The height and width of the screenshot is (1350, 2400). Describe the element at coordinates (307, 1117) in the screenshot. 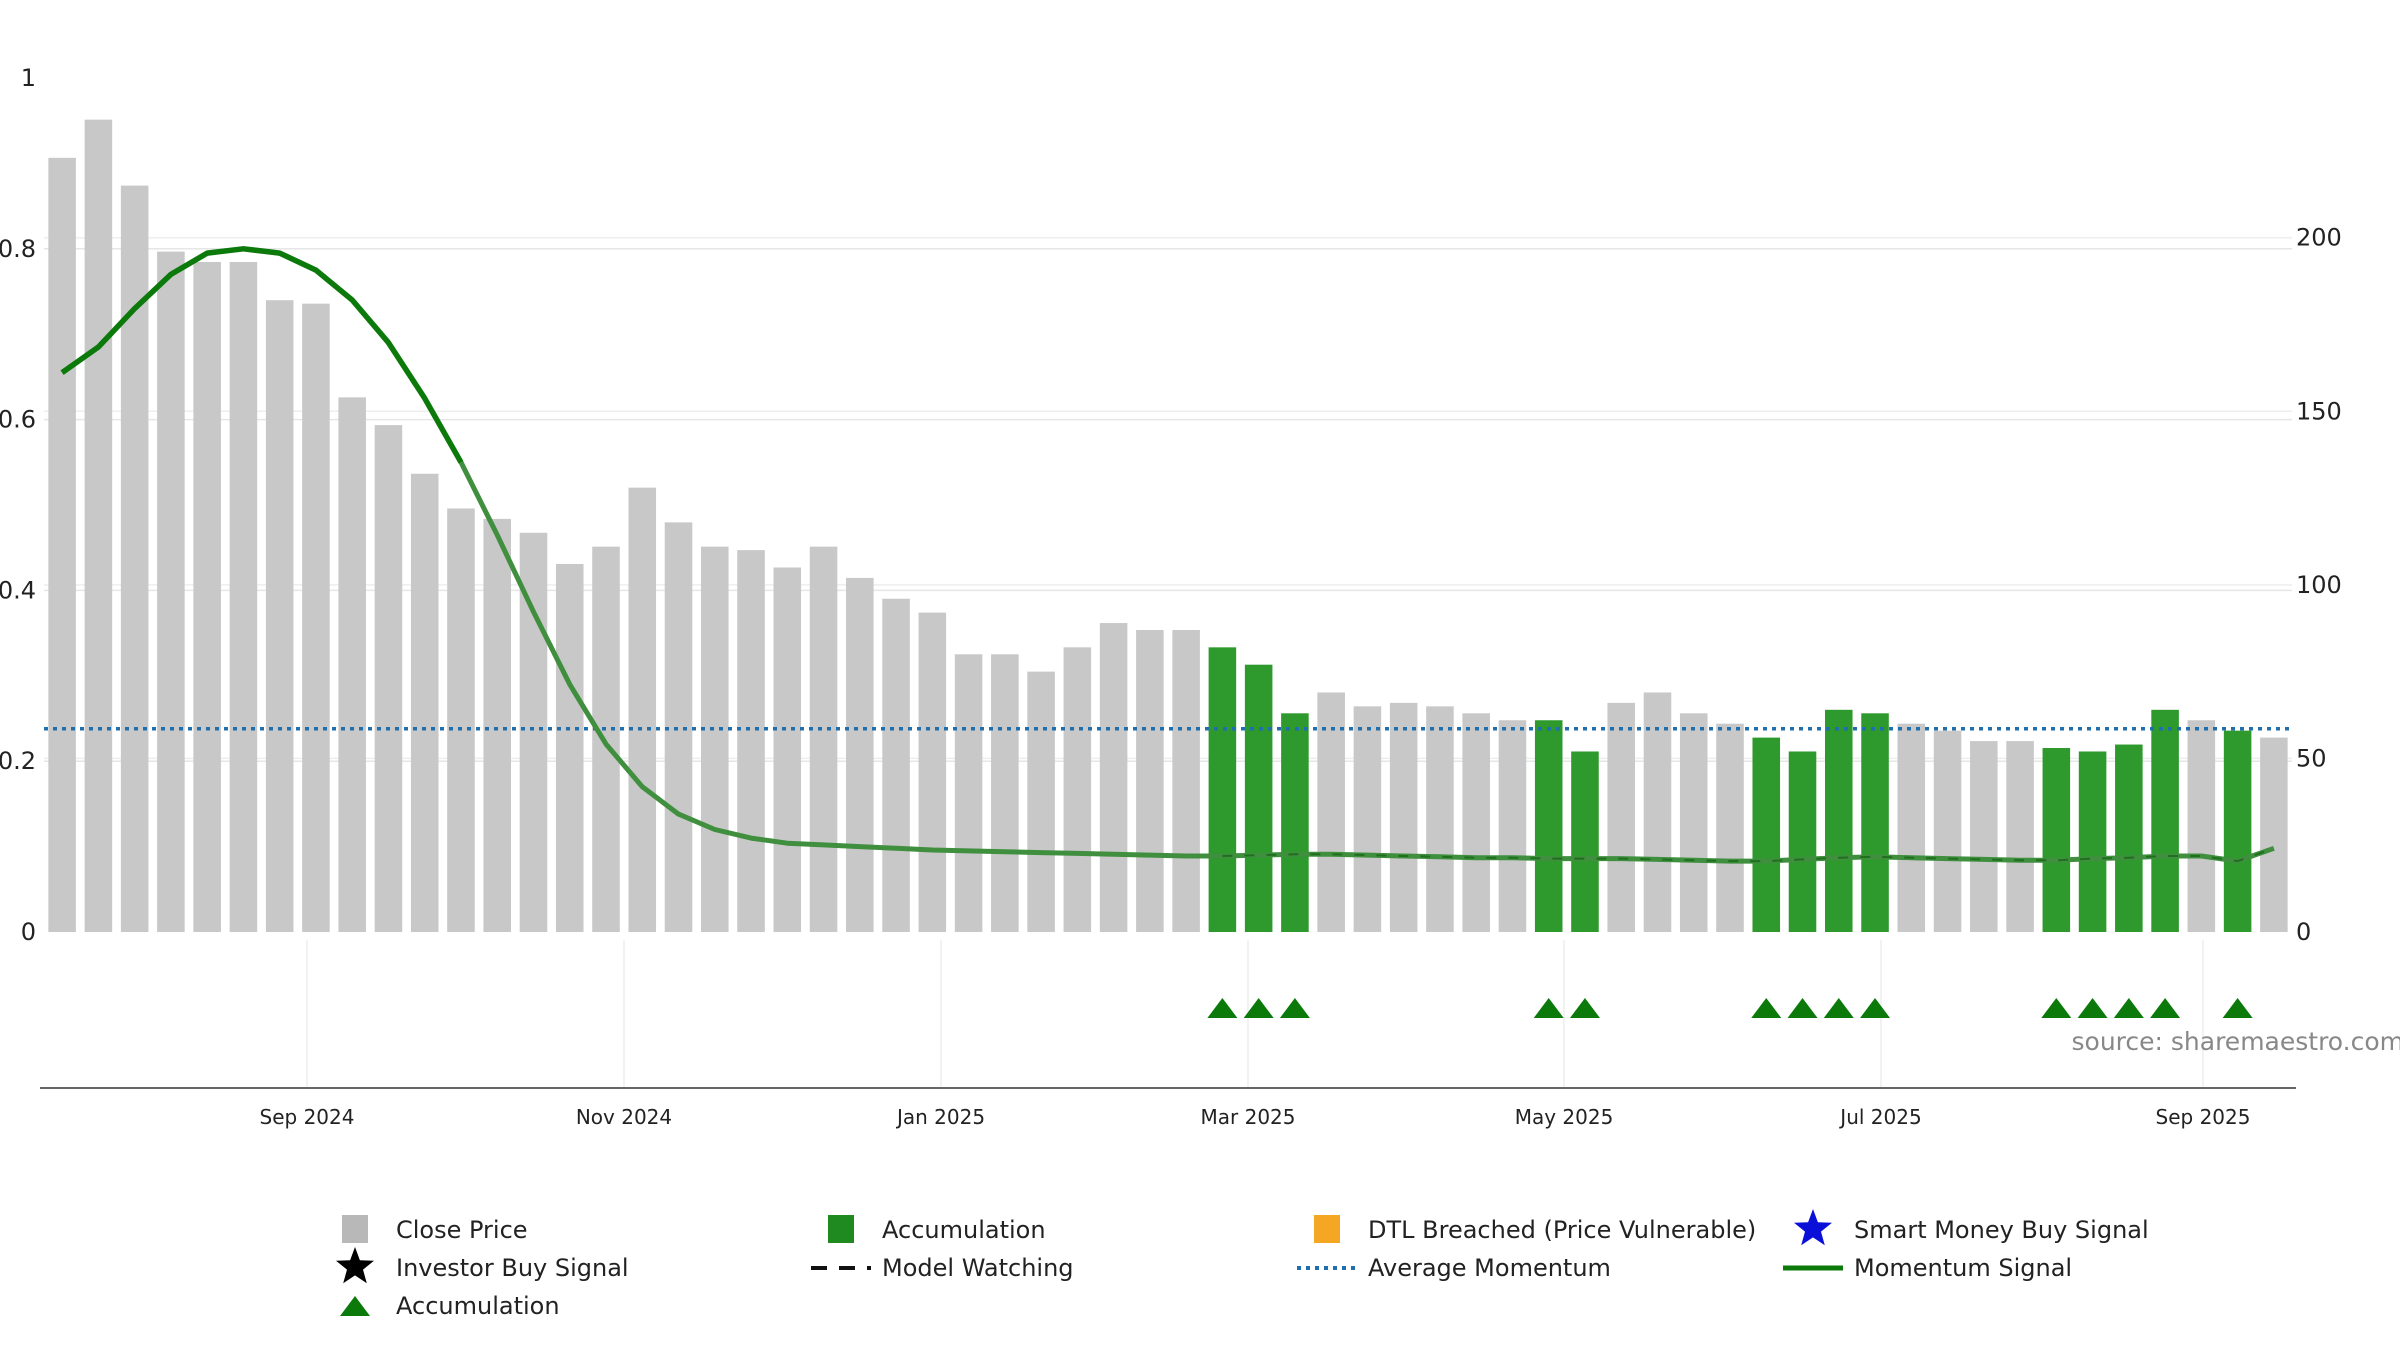

I see `x-axis-tick-label: Sep 2024` at that location.